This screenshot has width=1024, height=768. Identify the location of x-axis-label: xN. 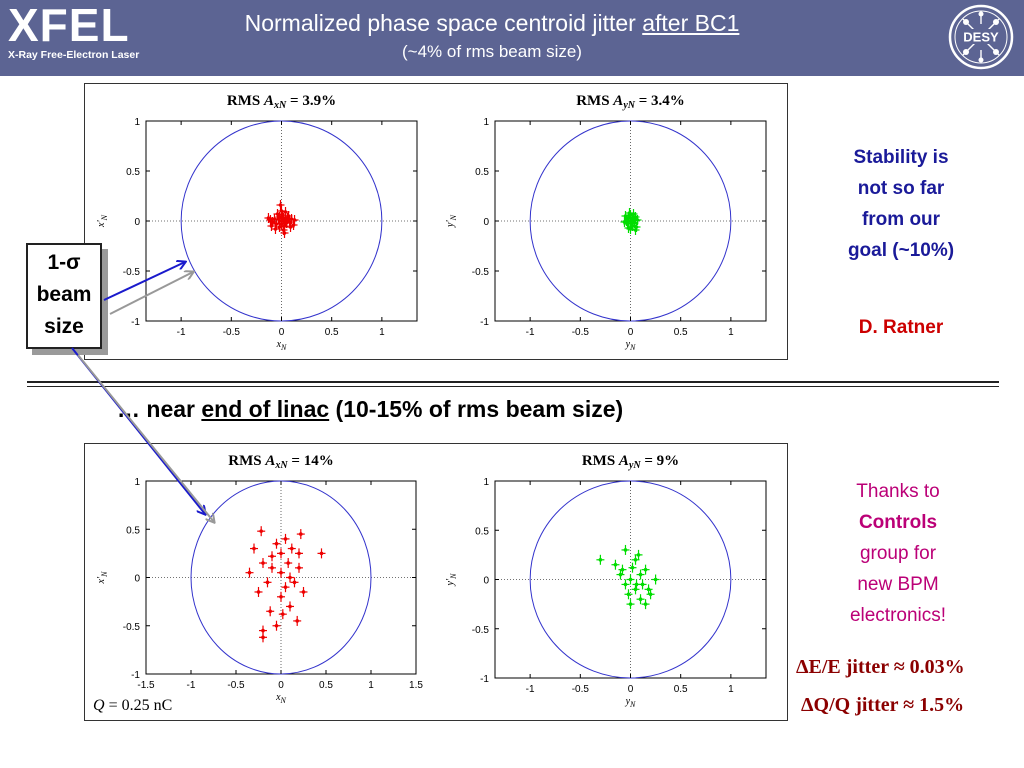
(280, 698).